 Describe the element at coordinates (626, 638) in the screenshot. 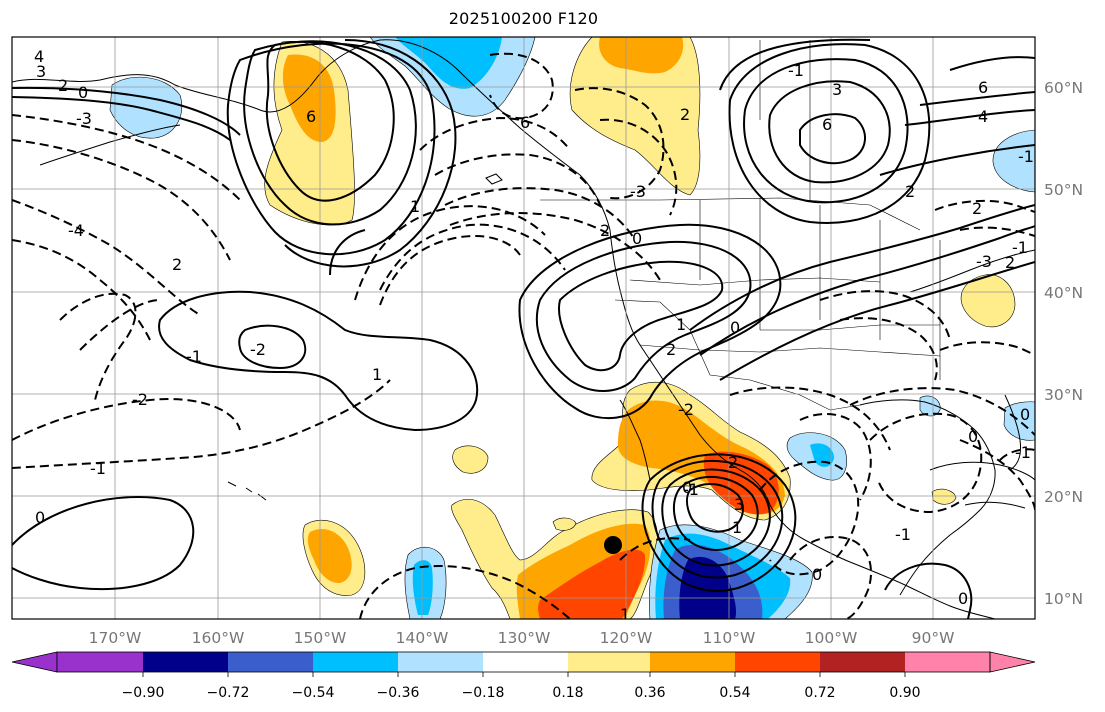

I see `lon-label: 120°W` at that location.